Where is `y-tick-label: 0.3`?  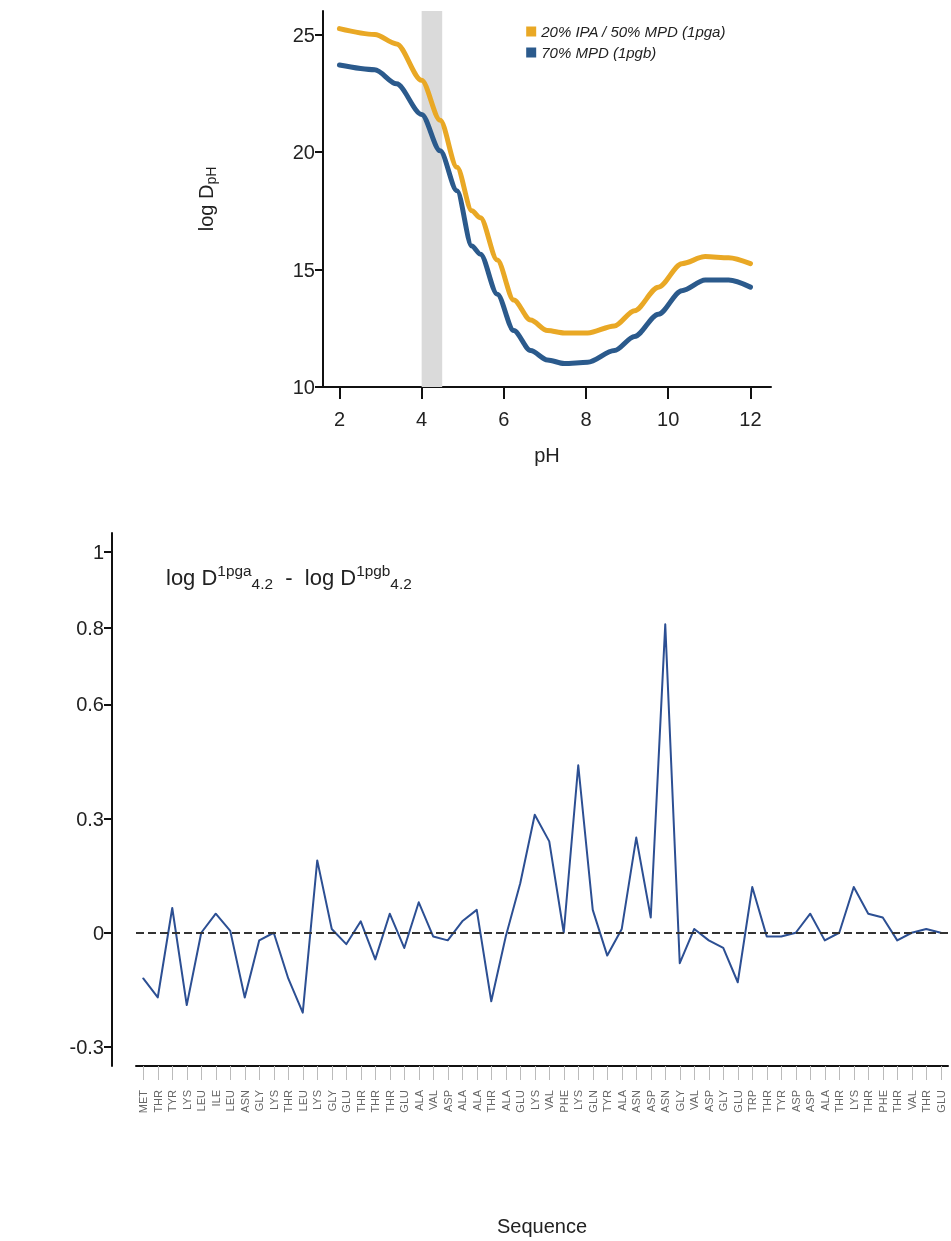 y-tick-label: 0.3 is located at coordinates (90, 818).